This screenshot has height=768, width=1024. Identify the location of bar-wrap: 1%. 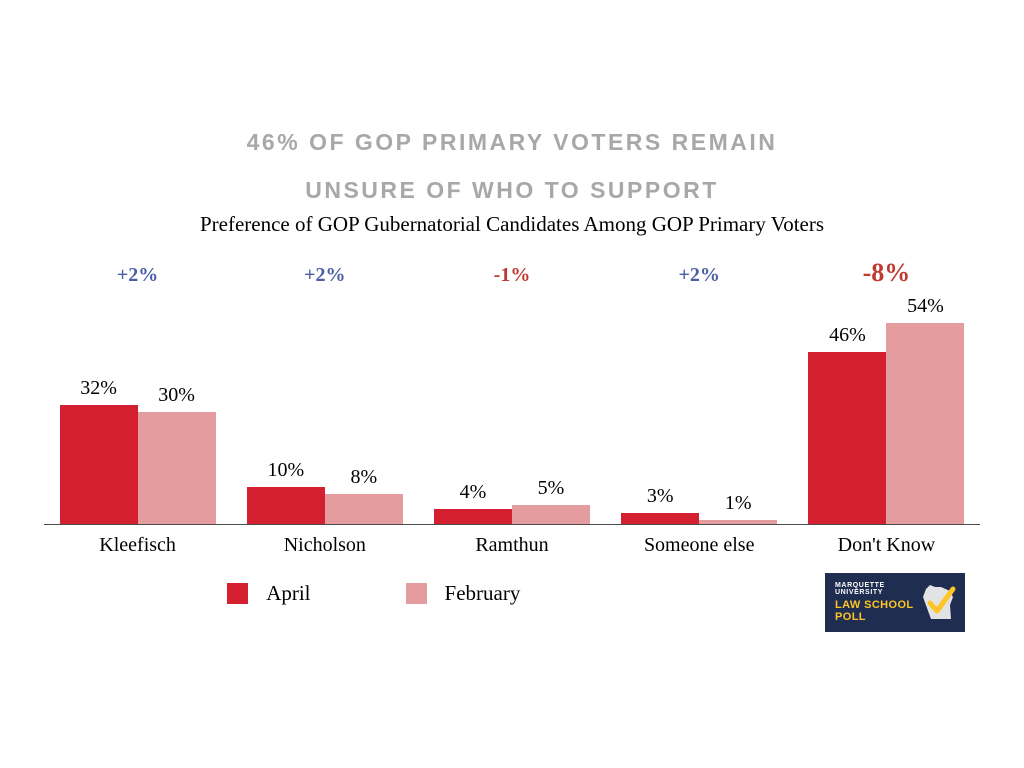
(738, 508).